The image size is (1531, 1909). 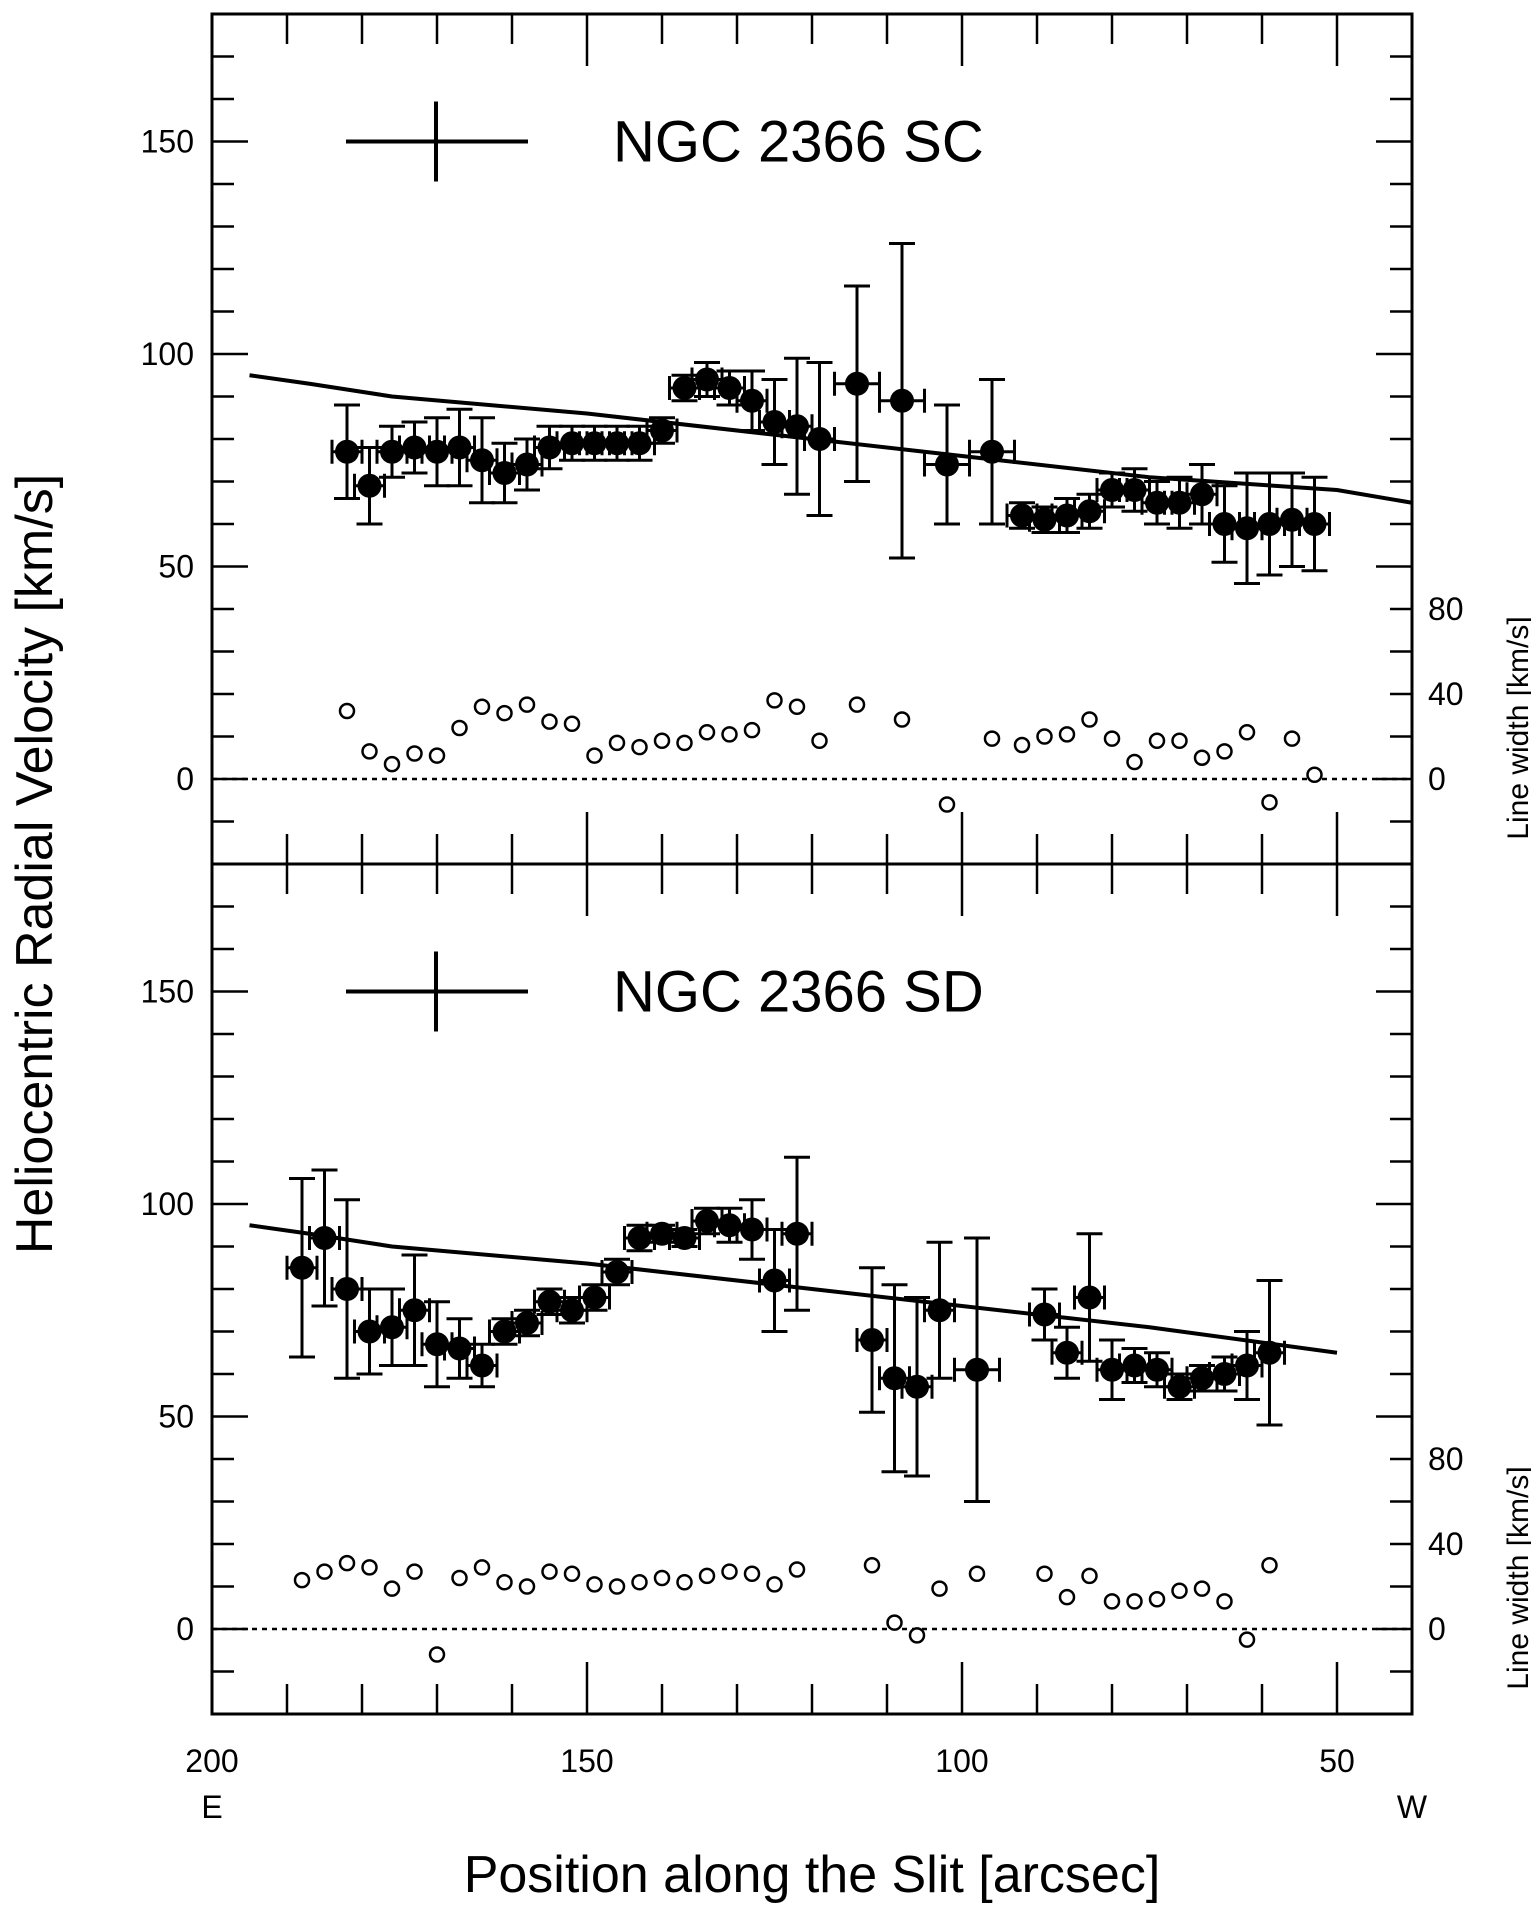 I want to click on x-end-label-east: E, so click(x=211, y=1807).